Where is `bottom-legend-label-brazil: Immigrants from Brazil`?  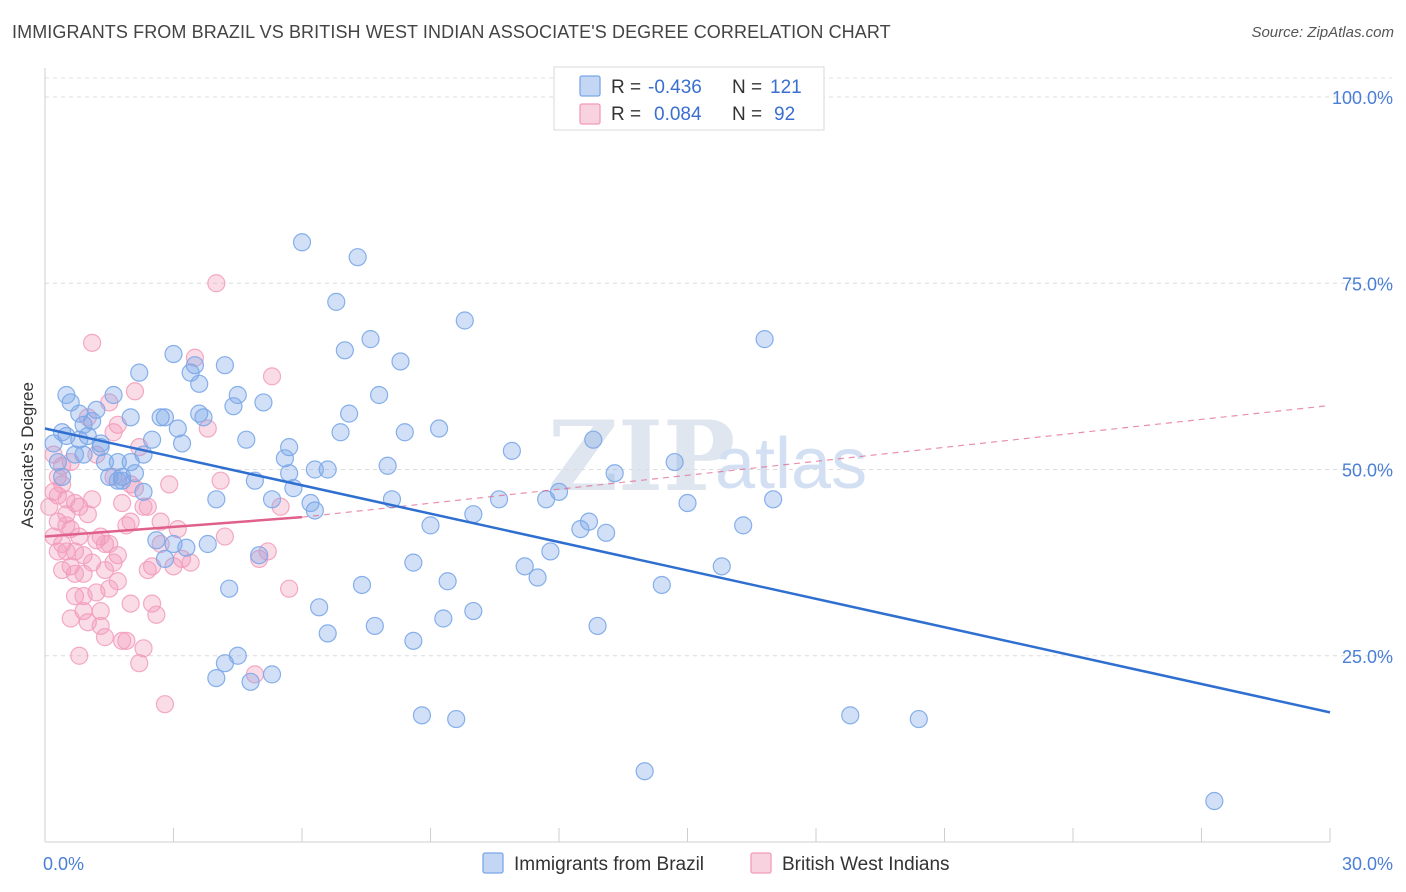 bottom-legend-label-brazil: Immigrants from Brazil is located at coordinates (609, 864).